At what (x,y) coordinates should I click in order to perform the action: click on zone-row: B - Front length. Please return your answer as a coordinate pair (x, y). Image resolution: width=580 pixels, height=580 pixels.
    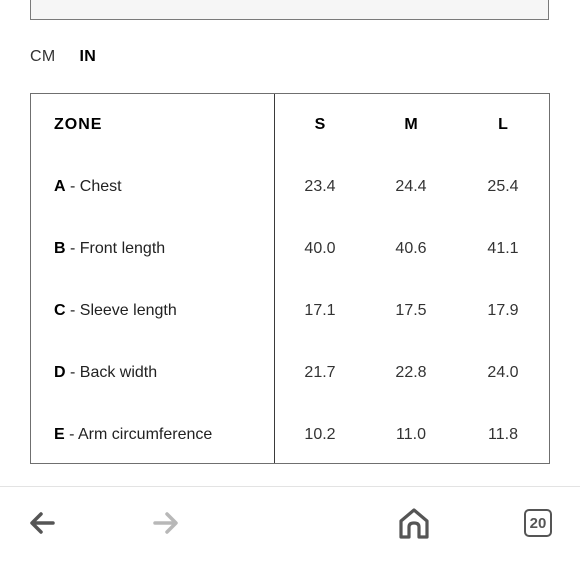
    Looking at the image, I should click on (152, 249).